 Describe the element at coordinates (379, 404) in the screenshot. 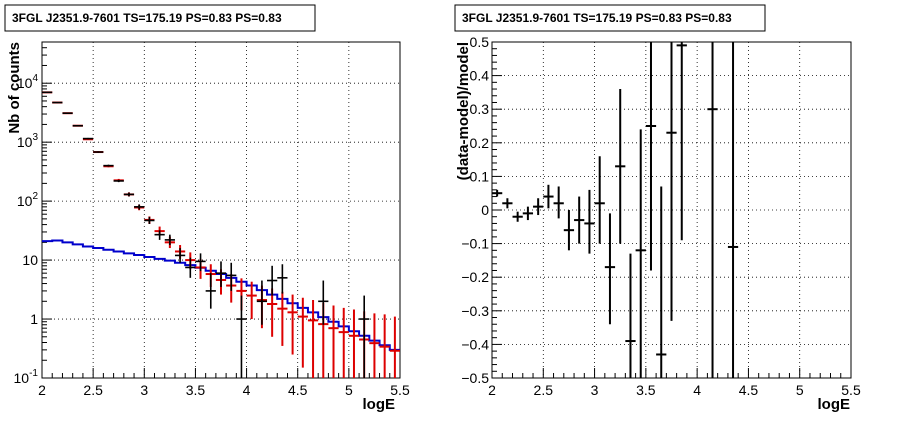

I see `counts-x-axis-title: logE` at that location.